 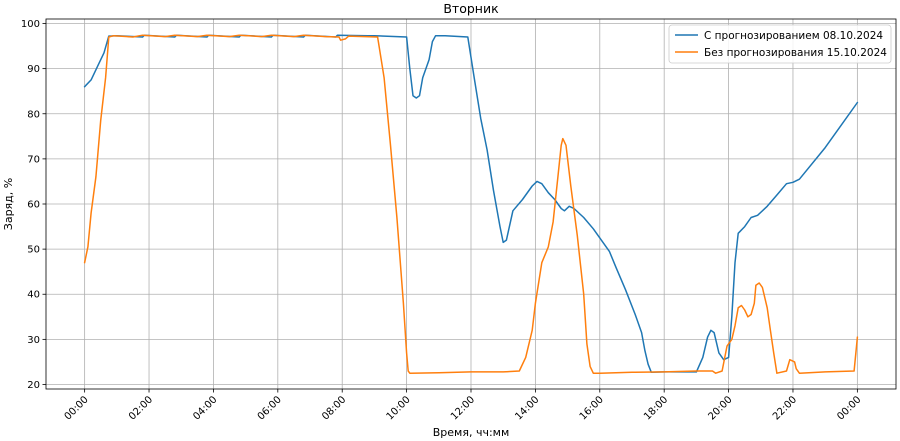 I want to click on chart-title: Вторник, so click(x=471, y=8).